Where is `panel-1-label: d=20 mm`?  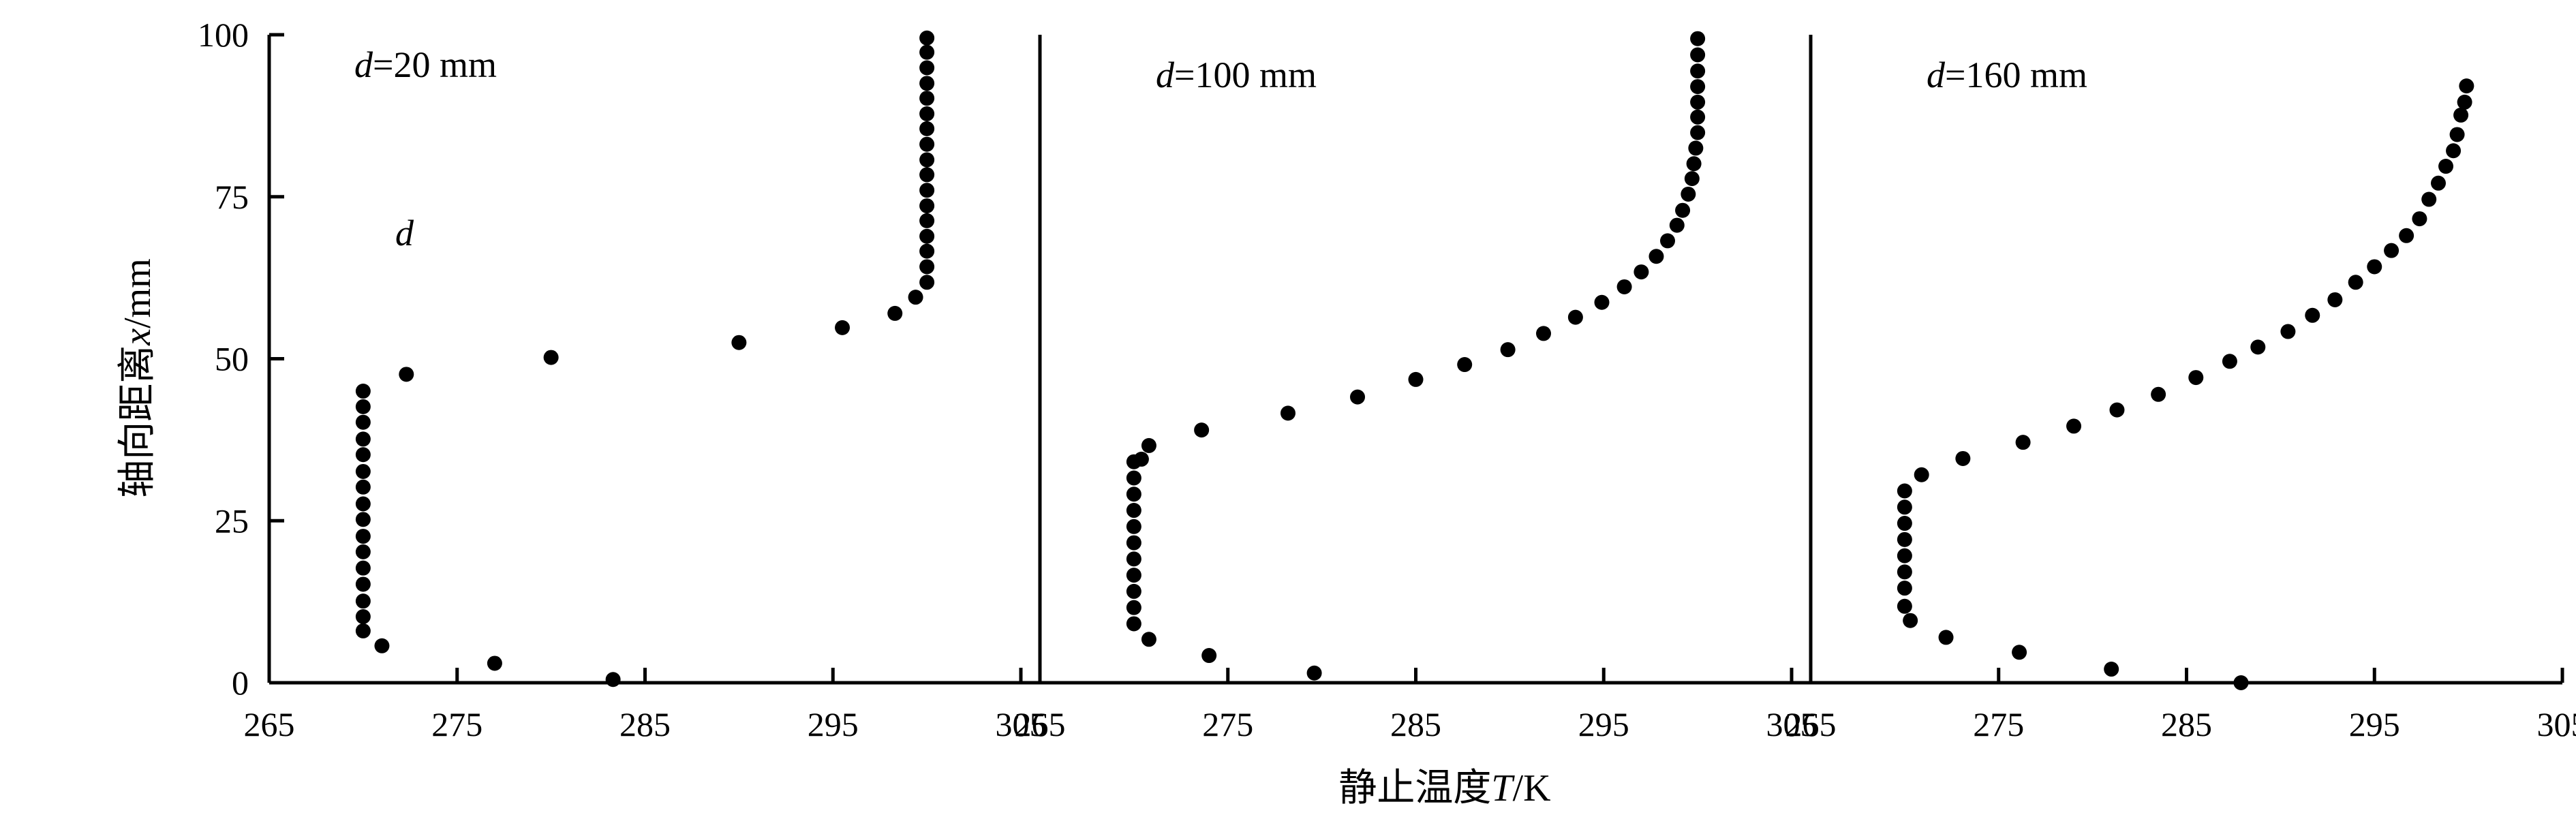
panel-1-label: d=20 mm is located at coordinates (425, 64).